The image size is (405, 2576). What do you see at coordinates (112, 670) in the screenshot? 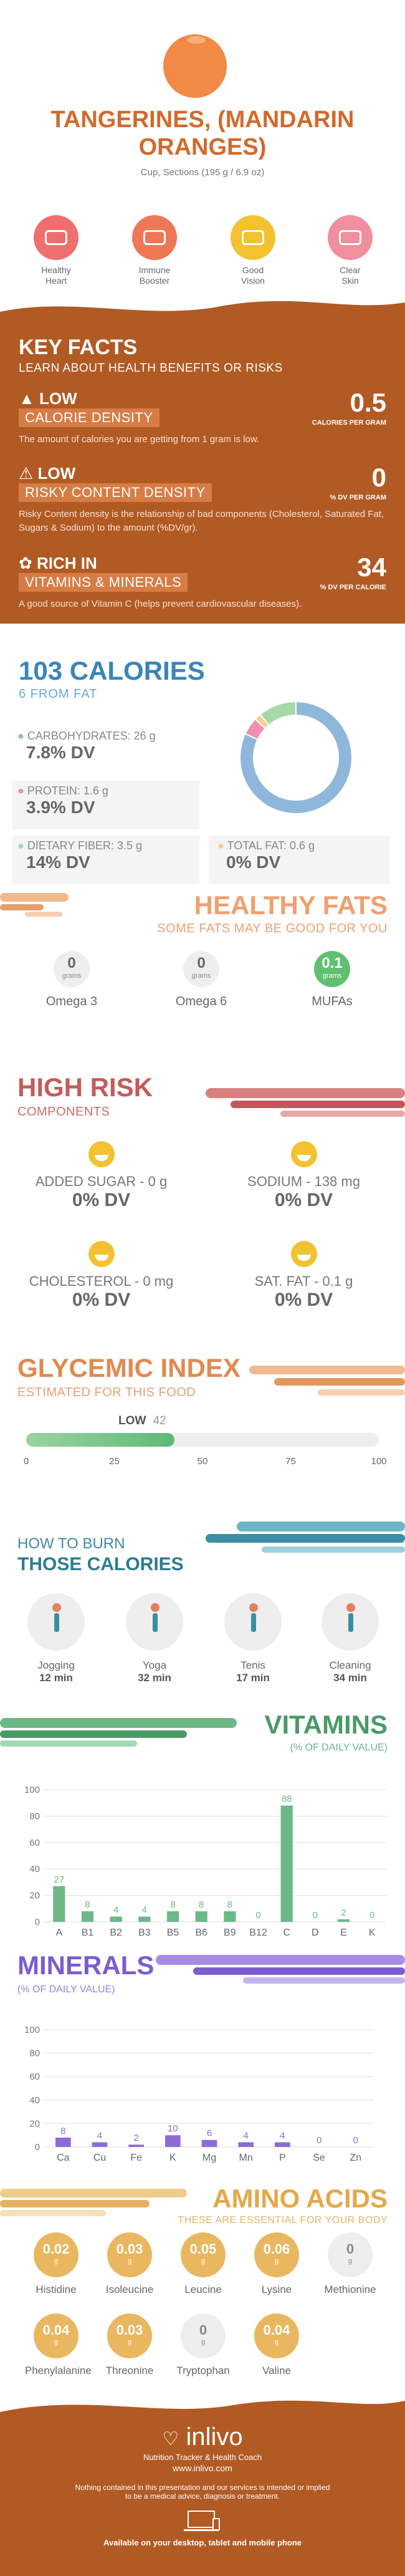
I see `calories-title: 103 CALORIES` at bounding box center [112, 670].